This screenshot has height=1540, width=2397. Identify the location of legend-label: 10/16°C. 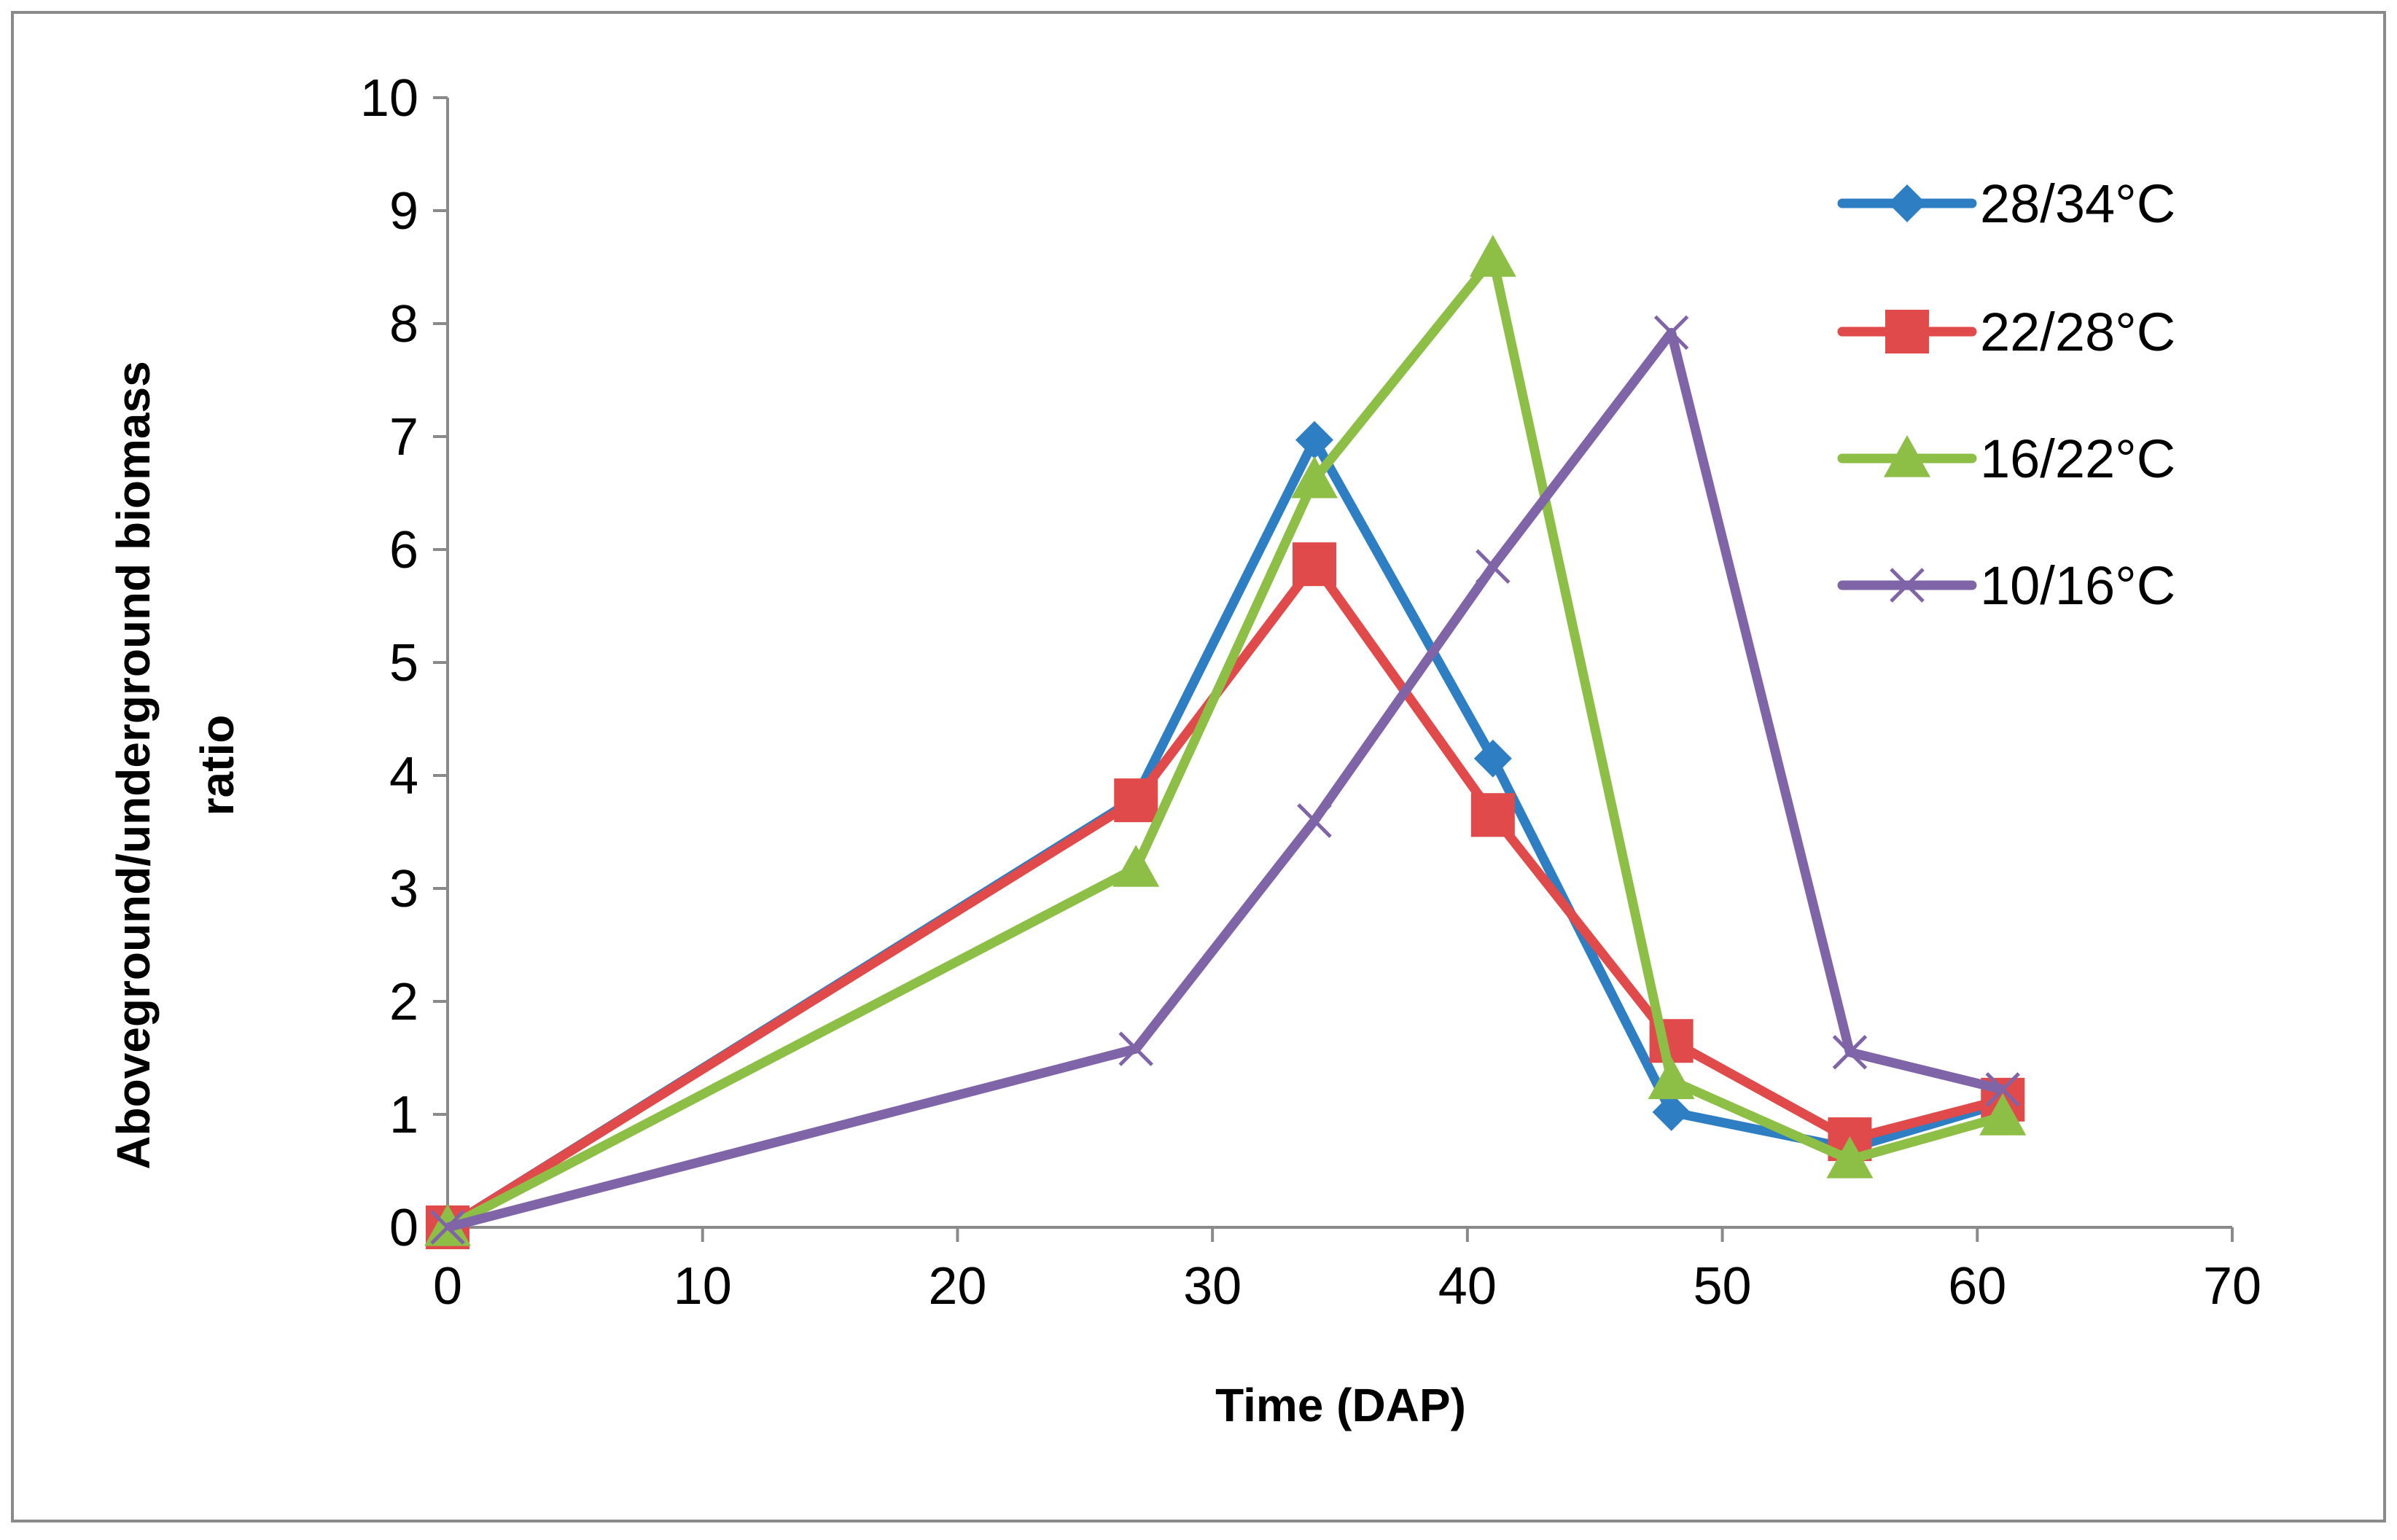
(2077, 585).